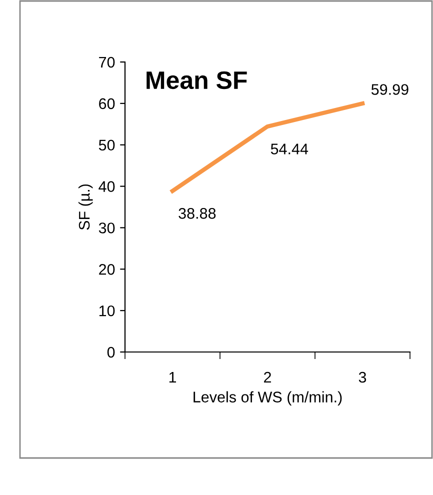 The height and width of the screenshot is (495, 433). I want to click on y-tick-label: 50, so click(106, 145).